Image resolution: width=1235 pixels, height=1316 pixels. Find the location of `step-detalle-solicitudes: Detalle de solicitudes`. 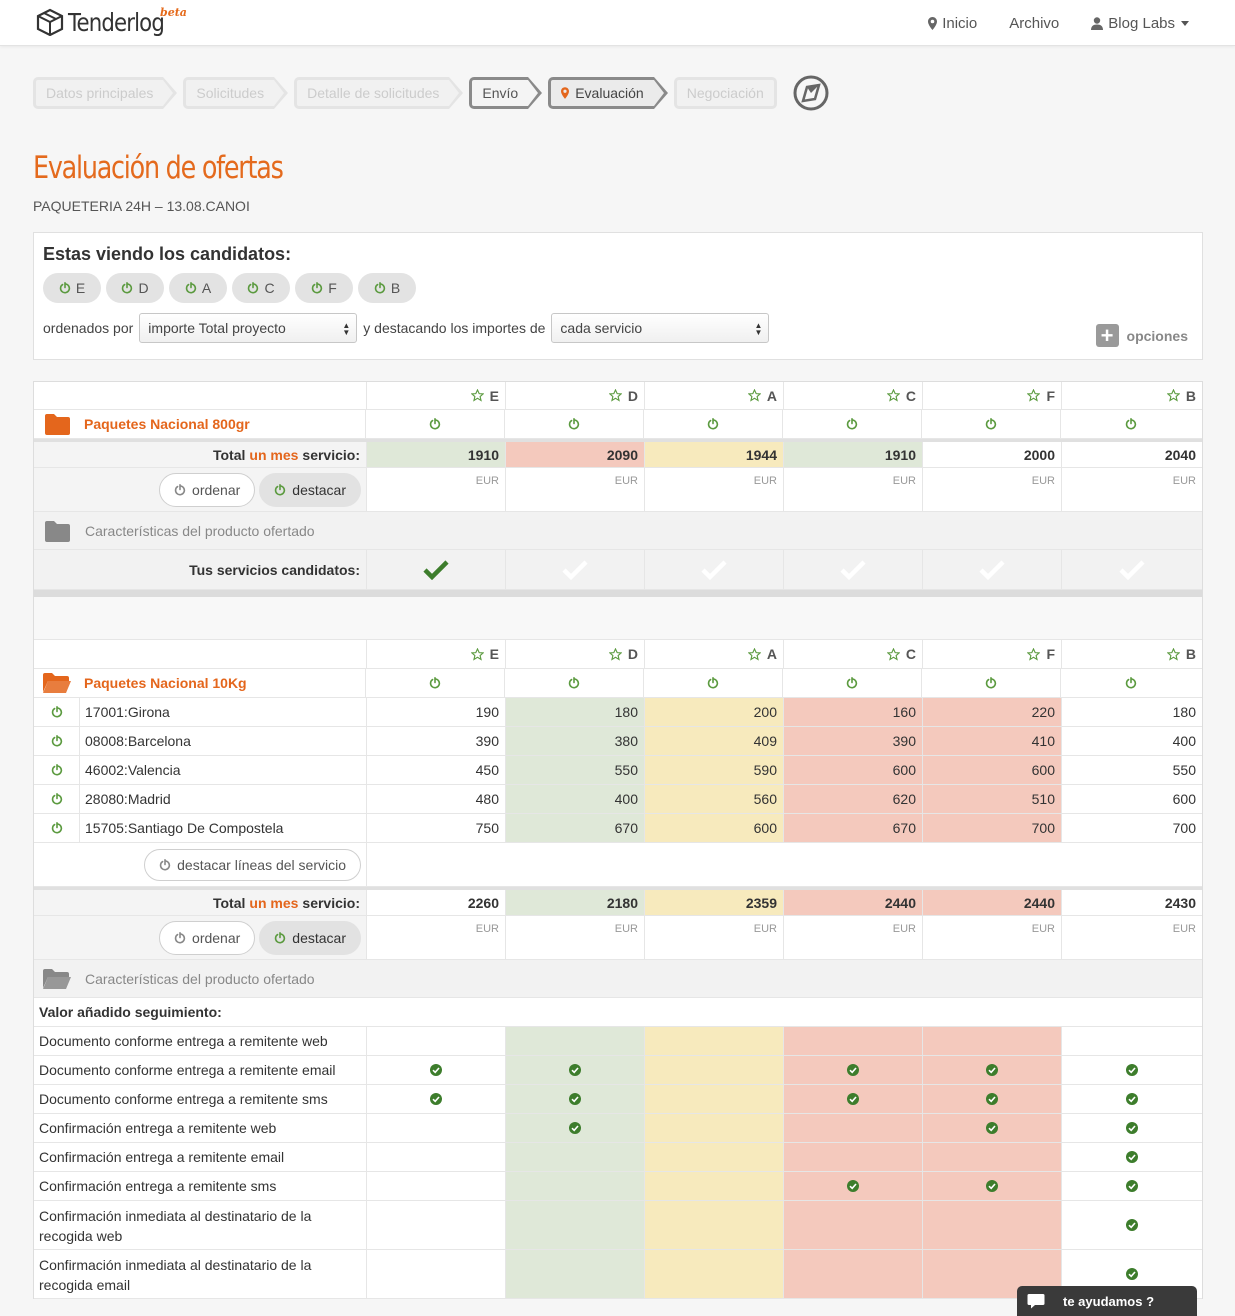

step-detalle-solicitudes: Detalle de solicitudes is located at coordinates (379, 93).